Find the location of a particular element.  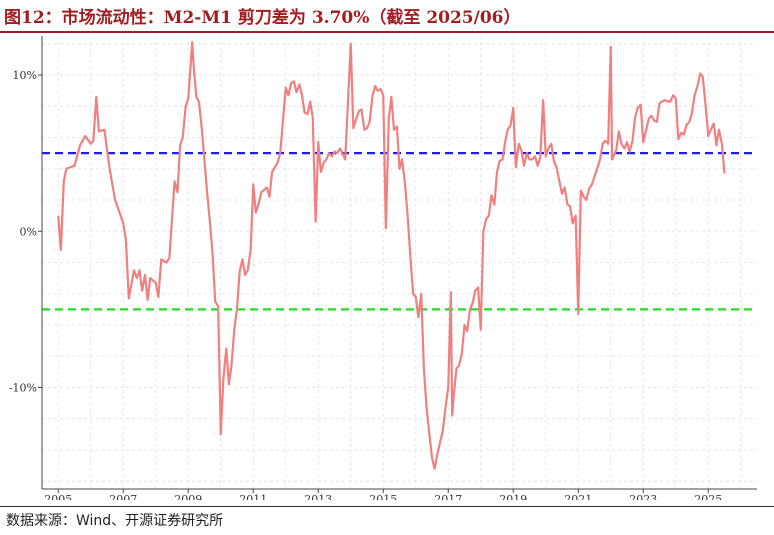

x-tick-label: 2025 is located at coordinates (708, 496).